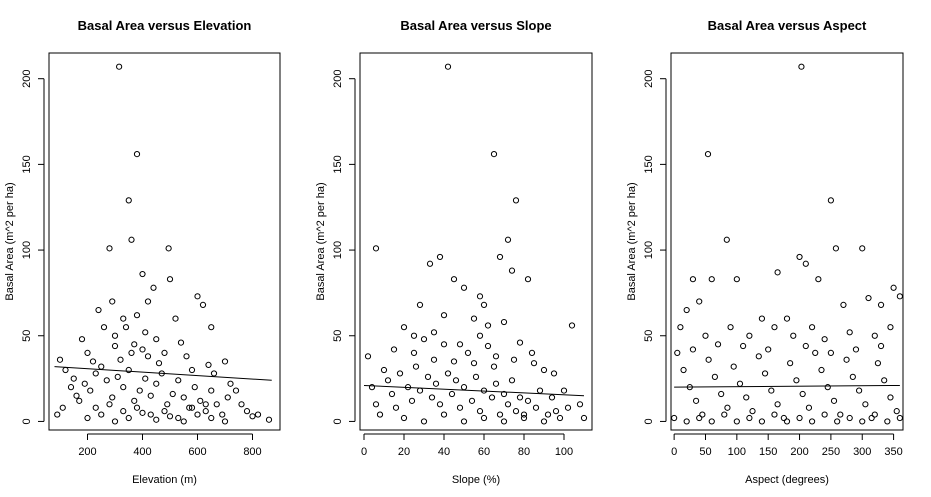  Describe the element at coordinates (649, 164) in the screenshot. I see `y-tick-label: 150` at that location.